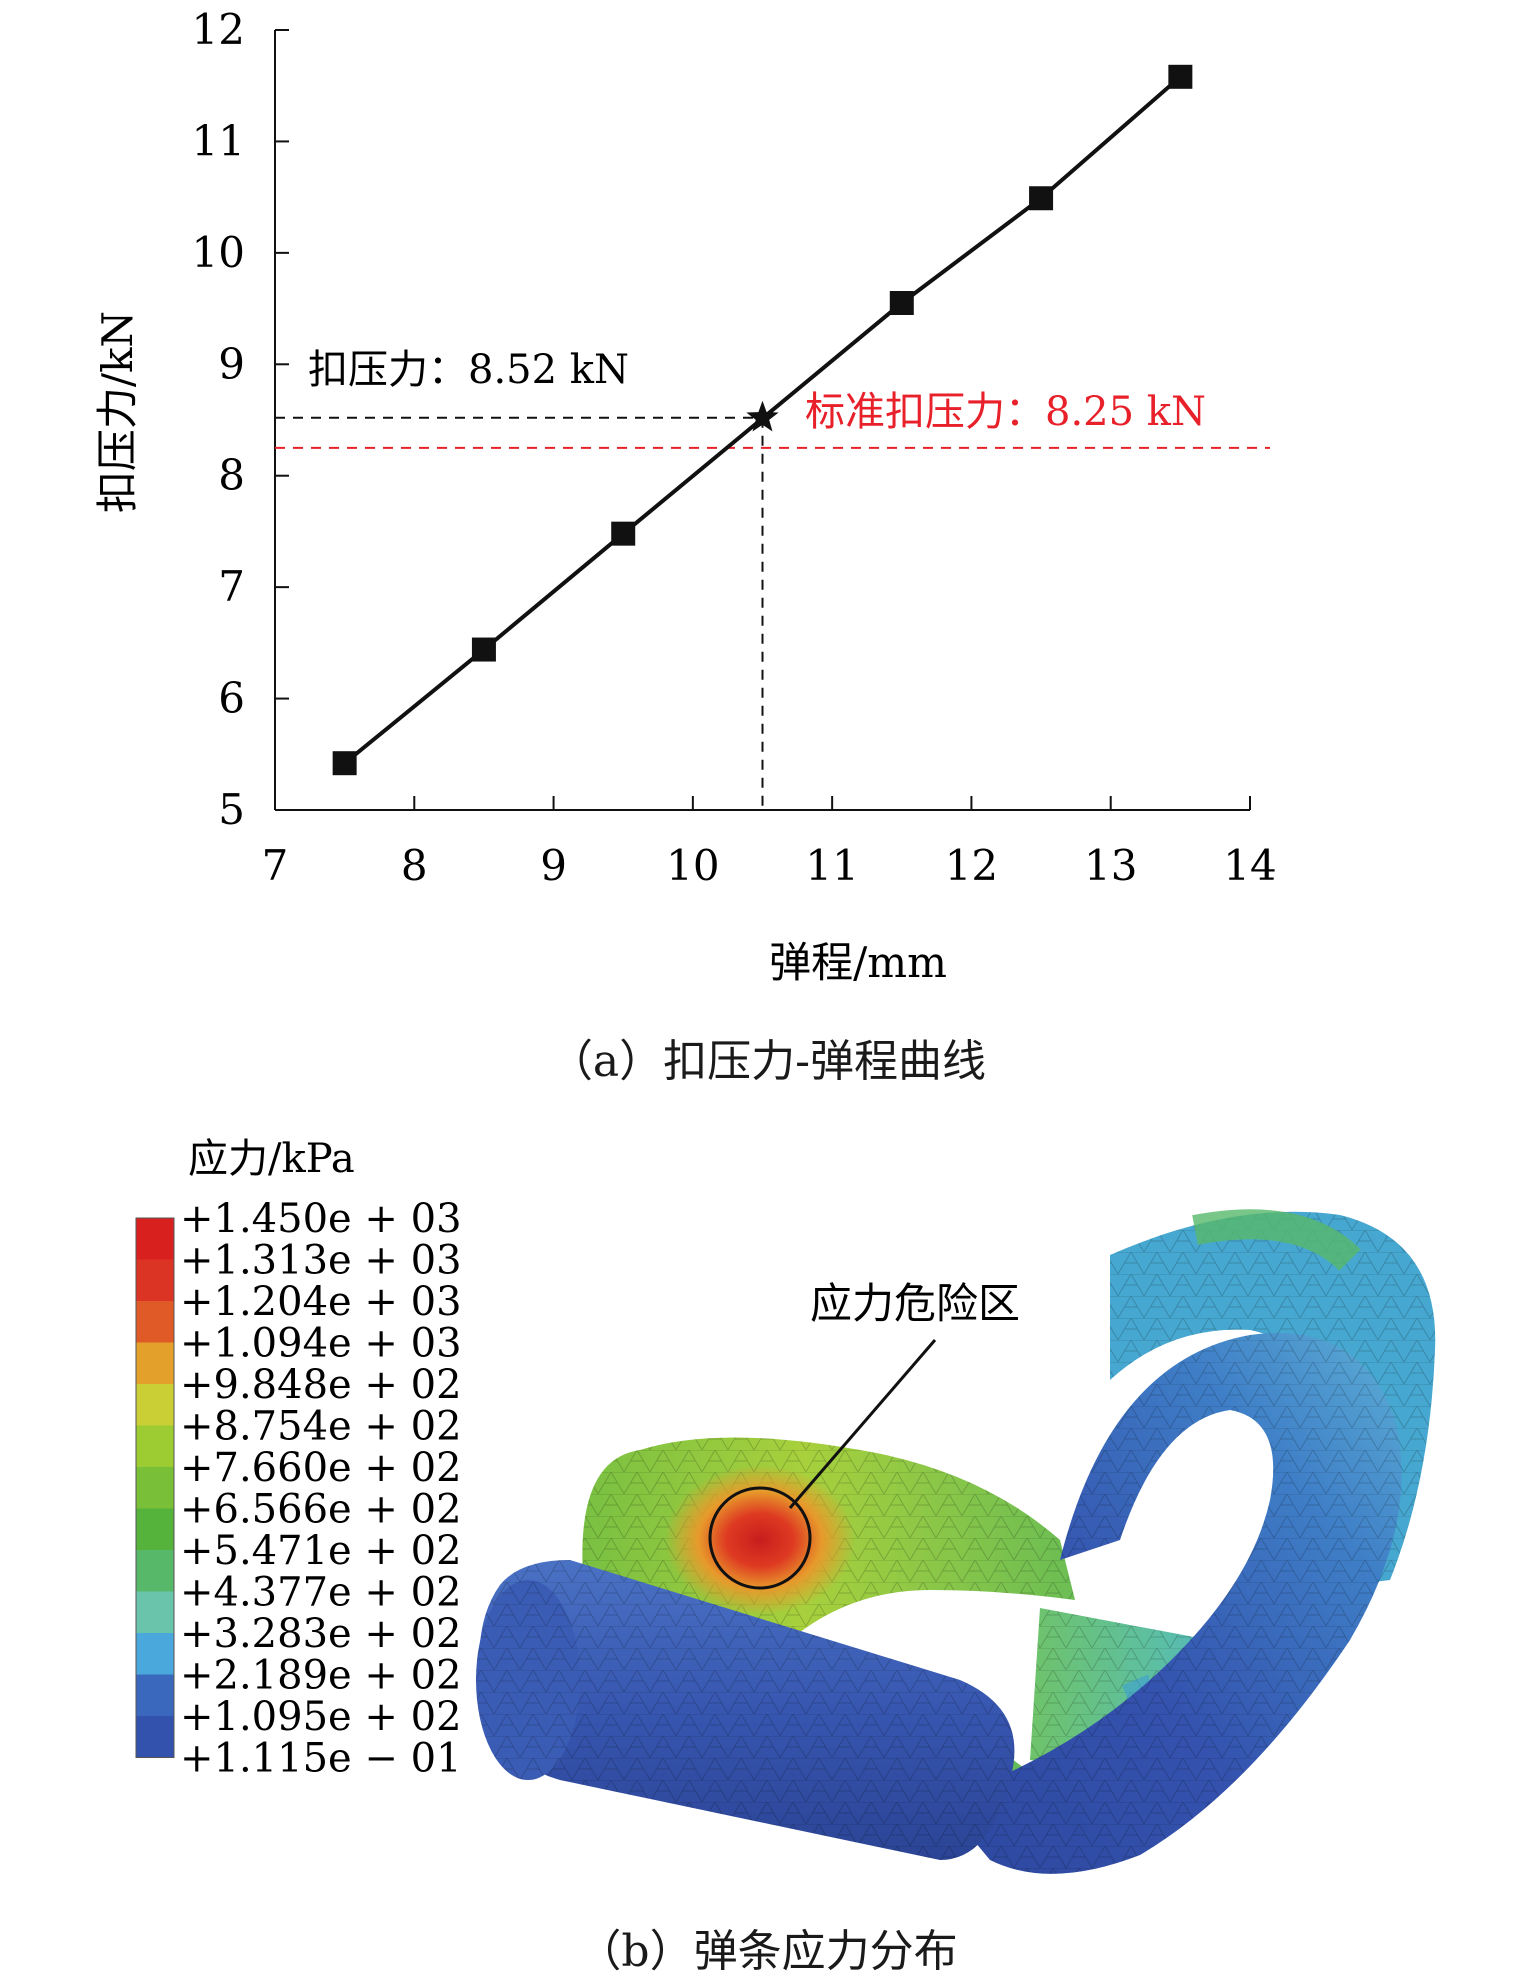 The height and width of the screenshot is (1982, 1535). I want to click on x-tick-label: 10, so click(692, 865).